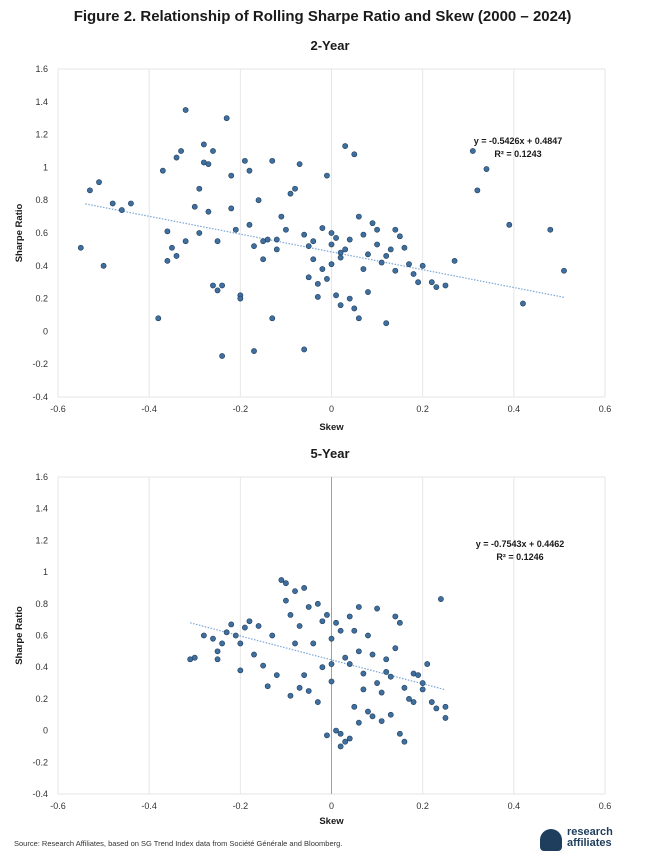 This screenshot has width=645, height=861. What do you see at coordinates (40, 364) in the screenshot?
I see `y-tick-label: -0.2` at bounding box center [40, 364].